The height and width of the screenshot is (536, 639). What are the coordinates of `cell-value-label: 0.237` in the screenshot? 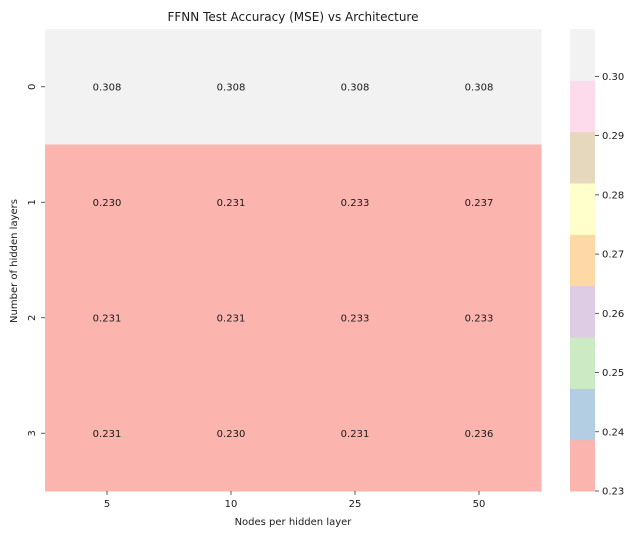 It's located at (479, 203).